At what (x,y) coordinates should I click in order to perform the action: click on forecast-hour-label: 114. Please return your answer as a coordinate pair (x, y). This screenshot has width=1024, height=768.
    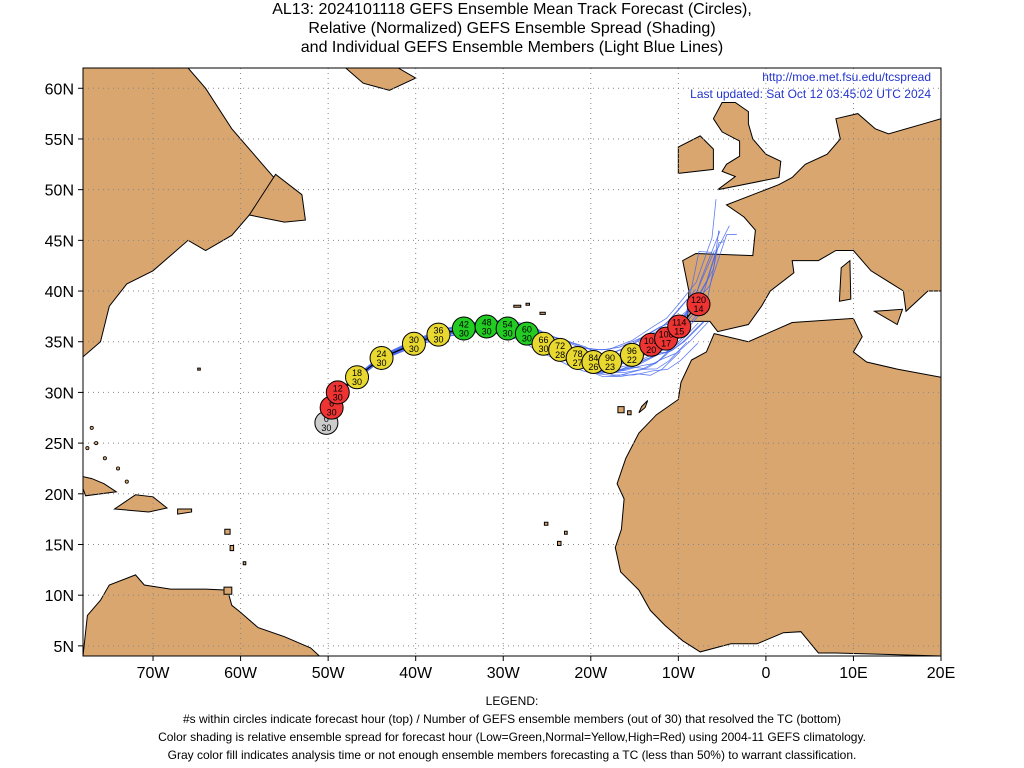
    Looking at the image, I should click on (679, 323).